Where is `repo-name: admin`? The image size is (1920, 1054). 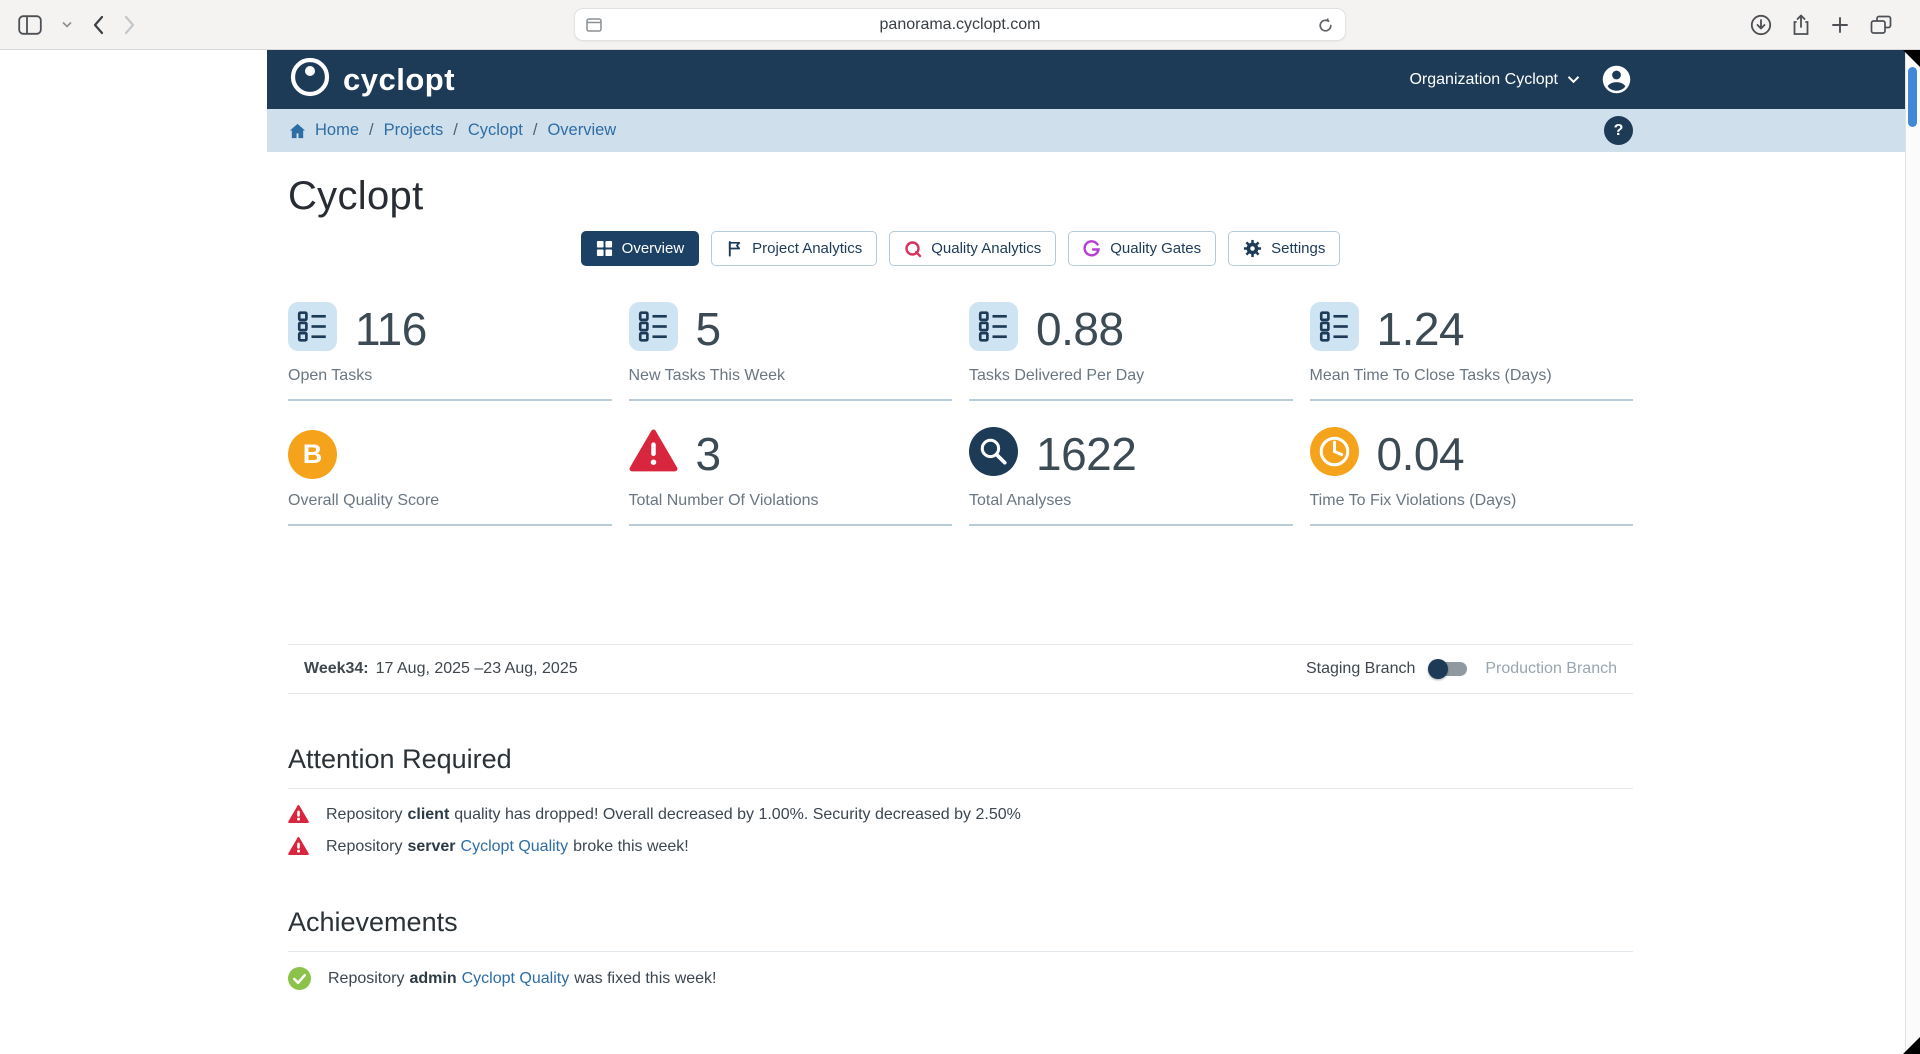
repo-name: admin is located at coordinates (433, 978).